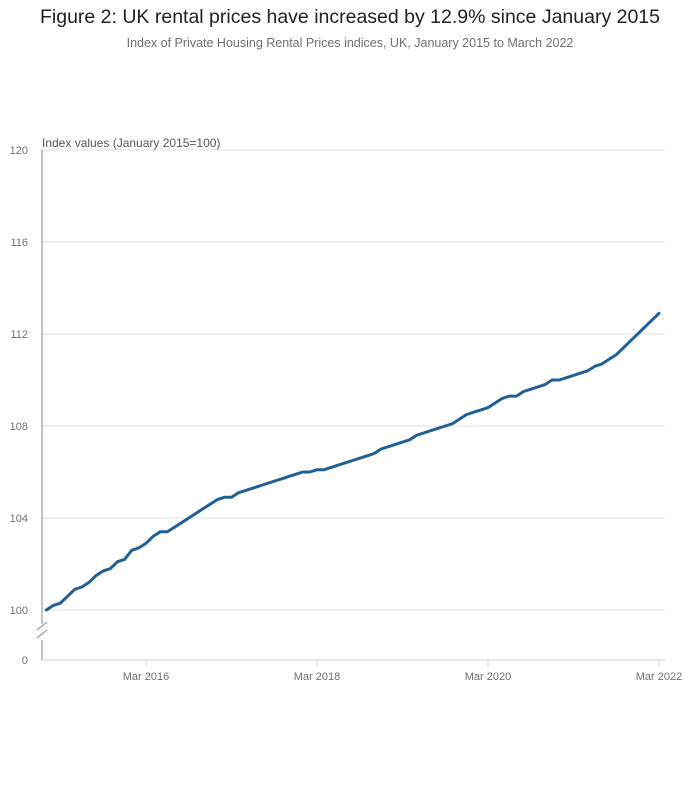 This screenshot has width=700, height=810. What do you see at coordinates (19, 611) in the screenshot?
I see `y-tick-label: 100` at bounding box center [19, 611].